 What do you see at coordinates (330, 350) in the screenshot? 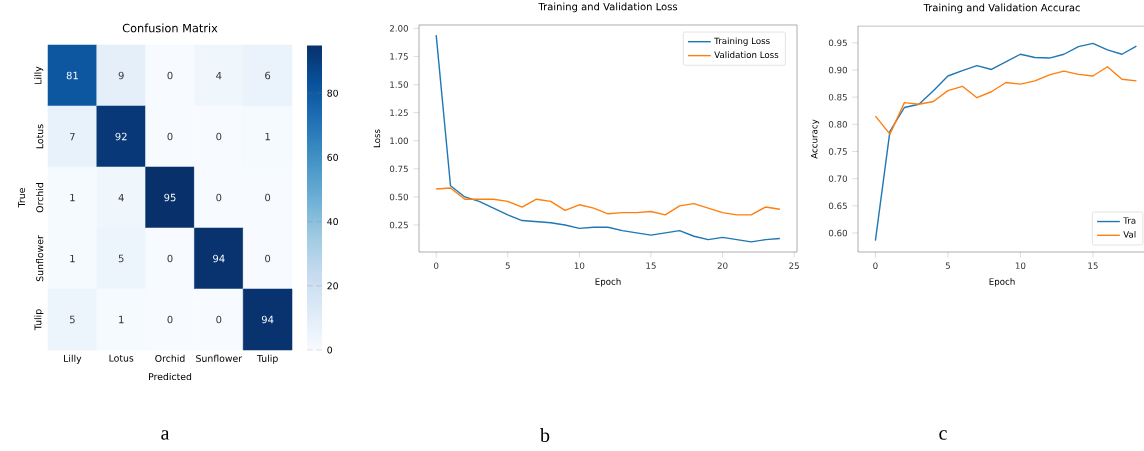
I see `color-bar-label: 0` at bounding box center [330, 350].